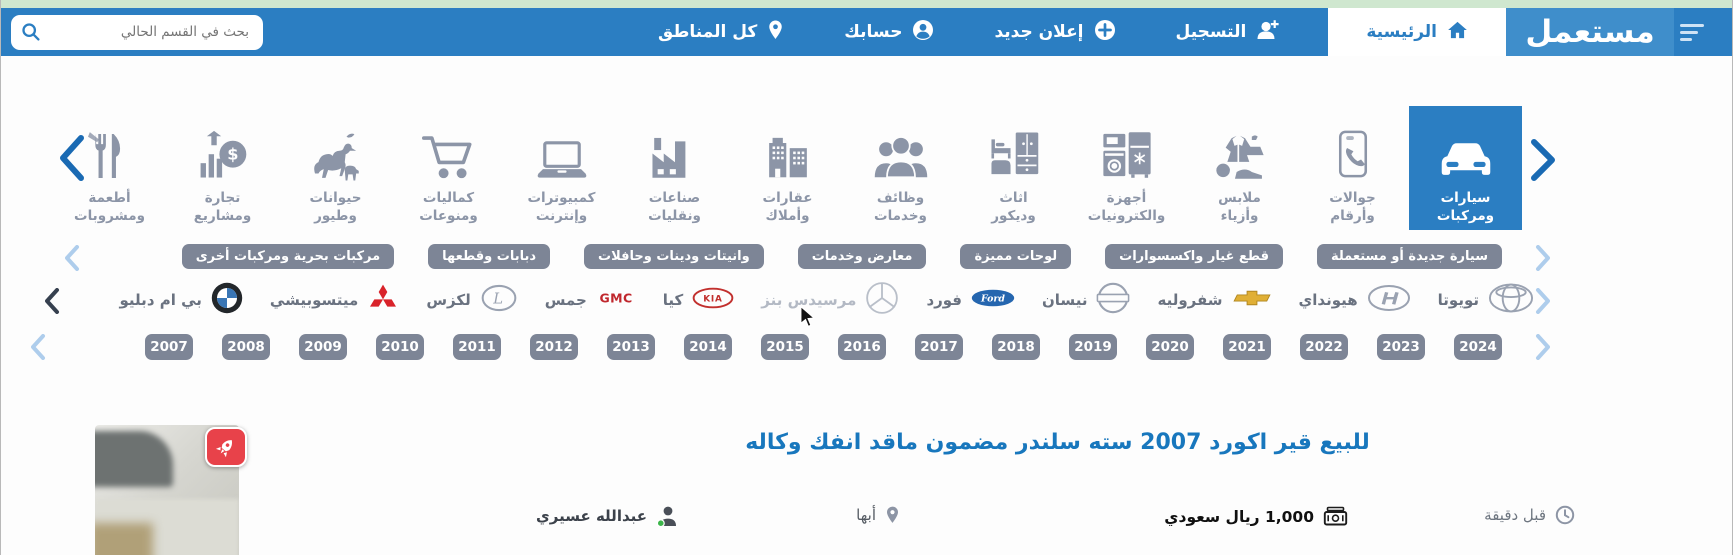 This screenshot has width=1733, height=555. I want to click on hamburger-menu-button, so click(1703, 32).